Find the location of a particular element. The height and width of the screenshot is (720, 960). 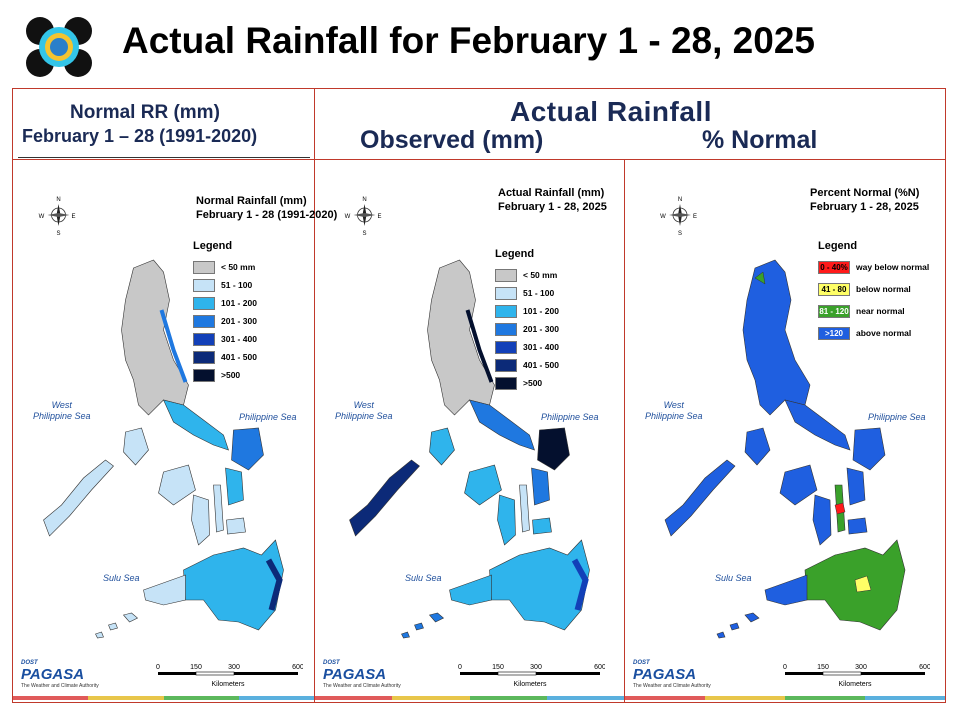

legend-label: 51 - 100 is located at coordinates (237, 285).